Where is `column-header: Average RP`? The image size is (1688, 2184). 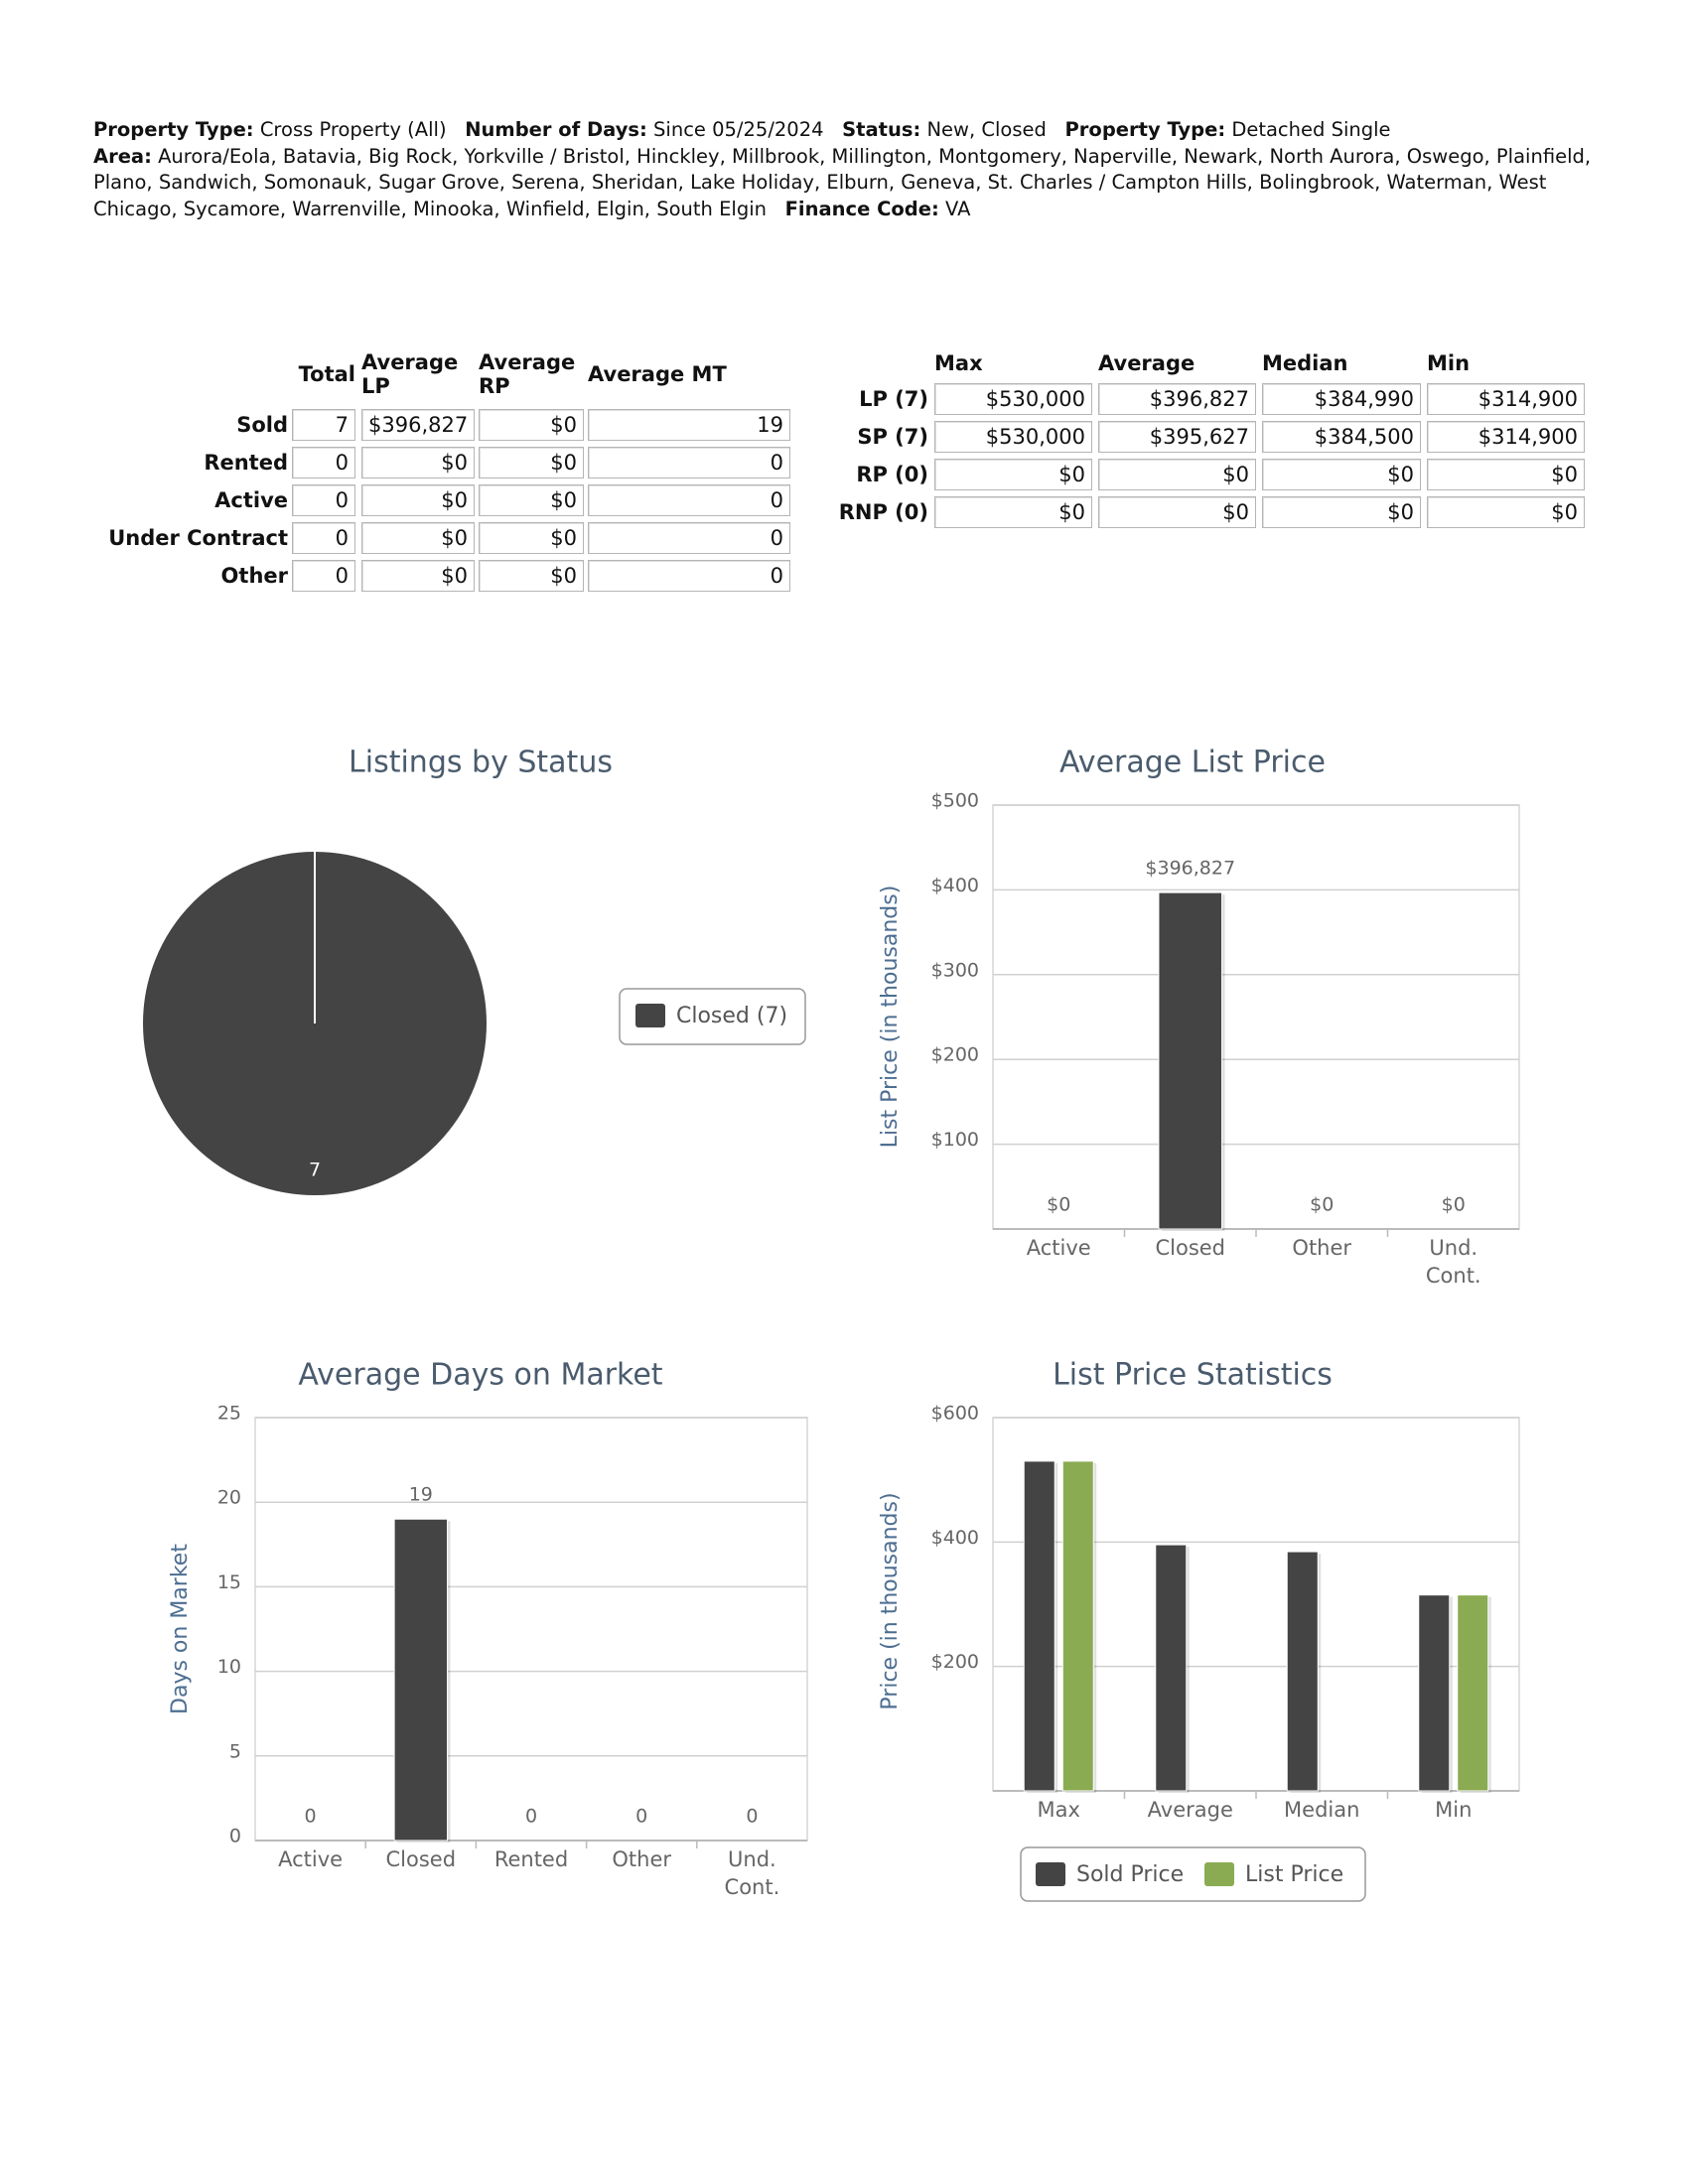 column-header: Average RP is located at coordinates (527, 374).